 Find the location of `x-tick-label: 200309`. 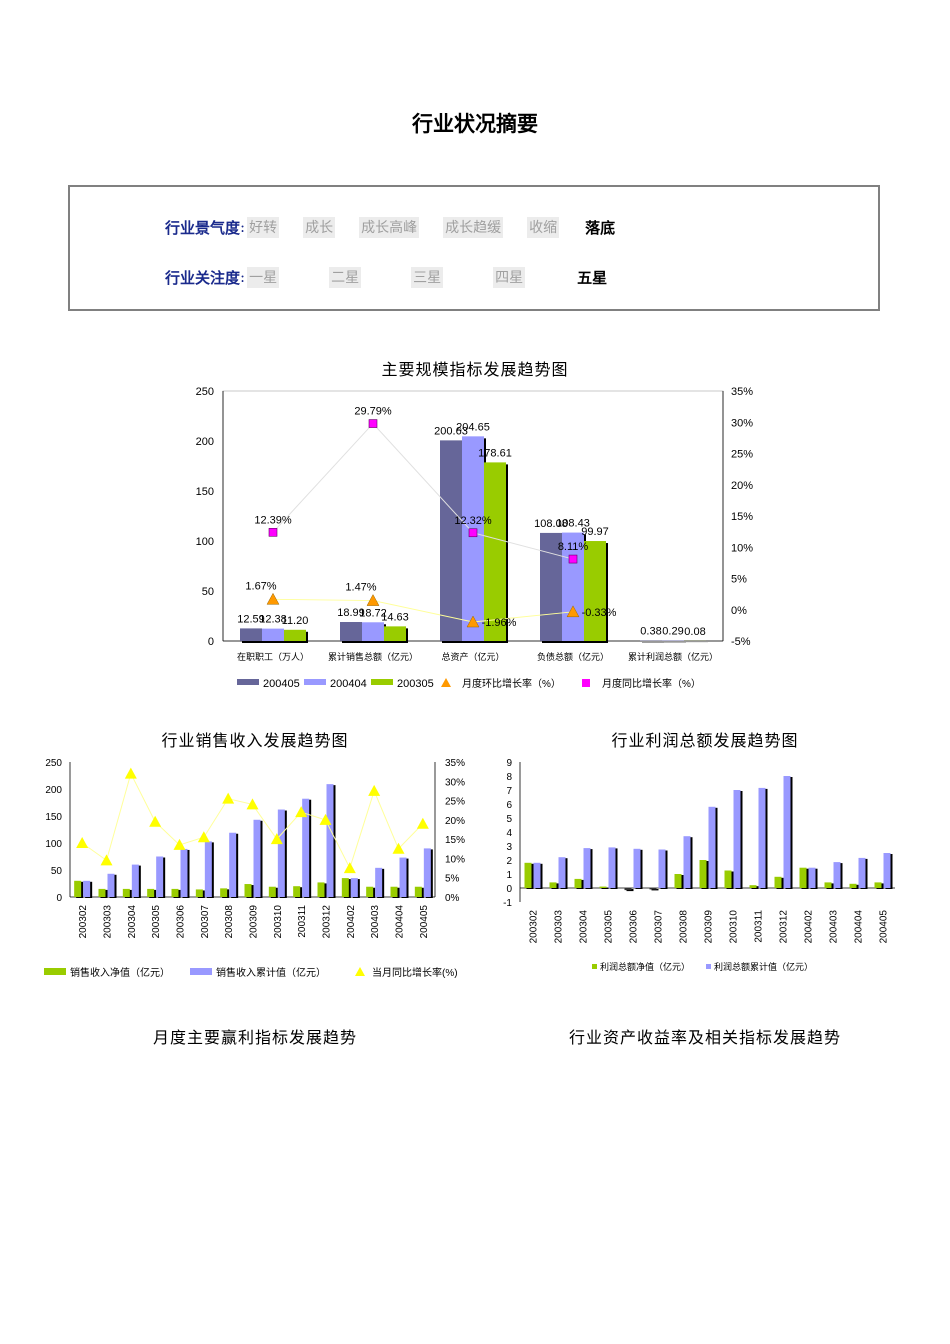

x-tick-label: 200309 is located at coordinates (709, 927).